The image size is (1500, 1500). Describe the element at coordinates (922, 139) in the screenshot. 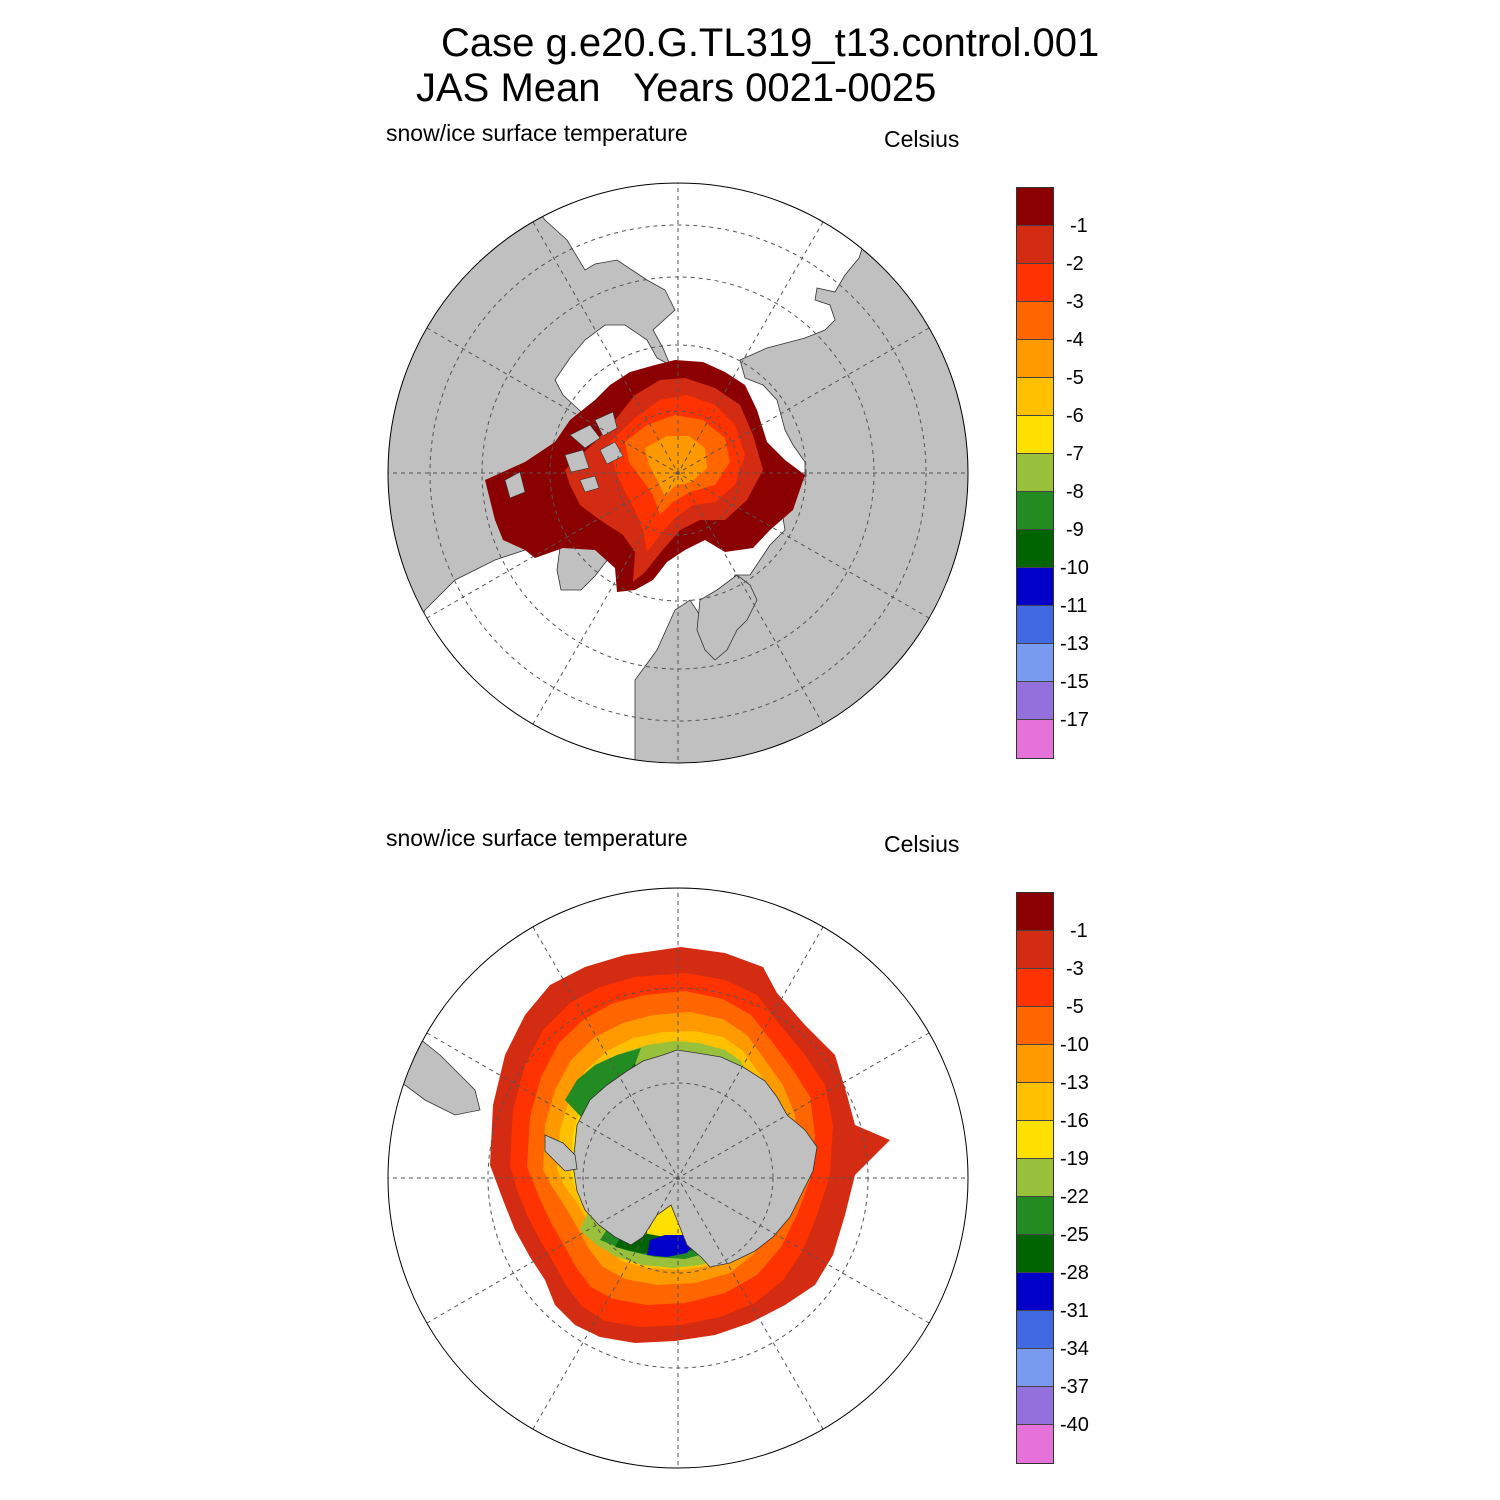

I see `north-units-label: Celsius` at that location.